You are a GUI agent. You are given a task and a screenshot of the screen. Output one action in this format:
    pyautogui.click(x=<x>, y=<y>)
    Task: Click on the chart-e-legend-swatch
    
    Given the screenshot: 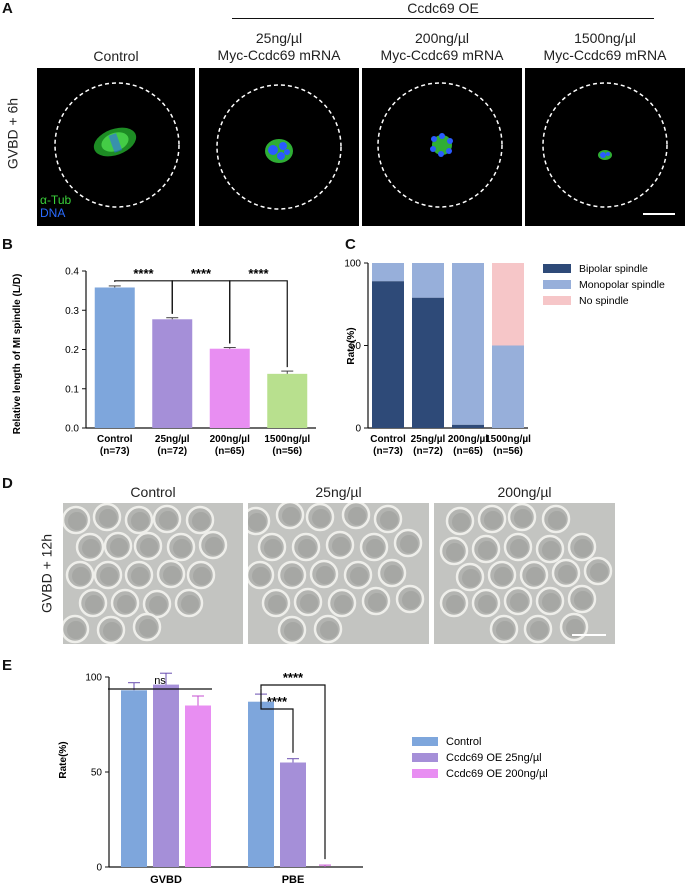 What is the action you would take?
    pyautogui.click(x=425, y=757)
    